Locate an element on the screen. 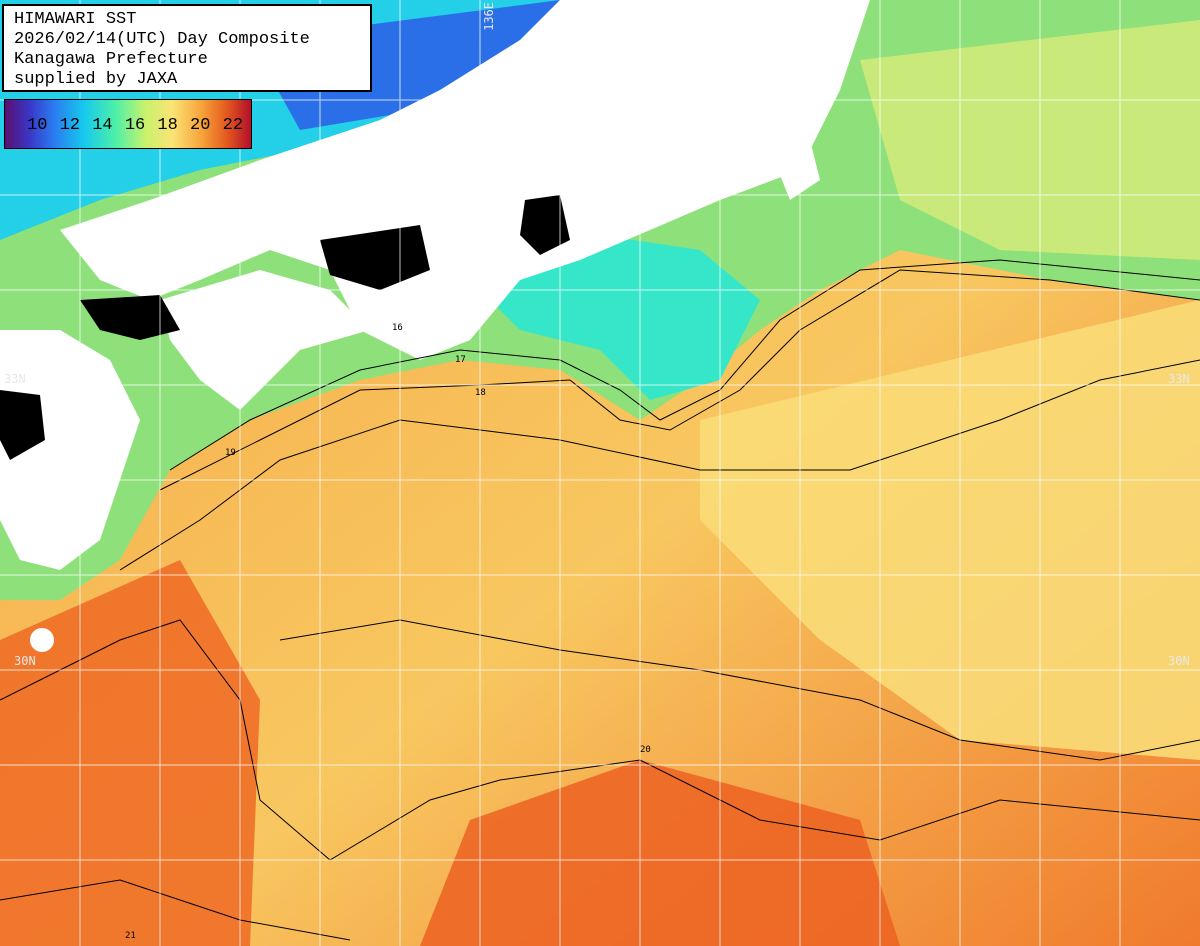 This screenshot has height=946, width=1200. title-line-1: HIMAWARI SST is located at coordinates (75, 19).